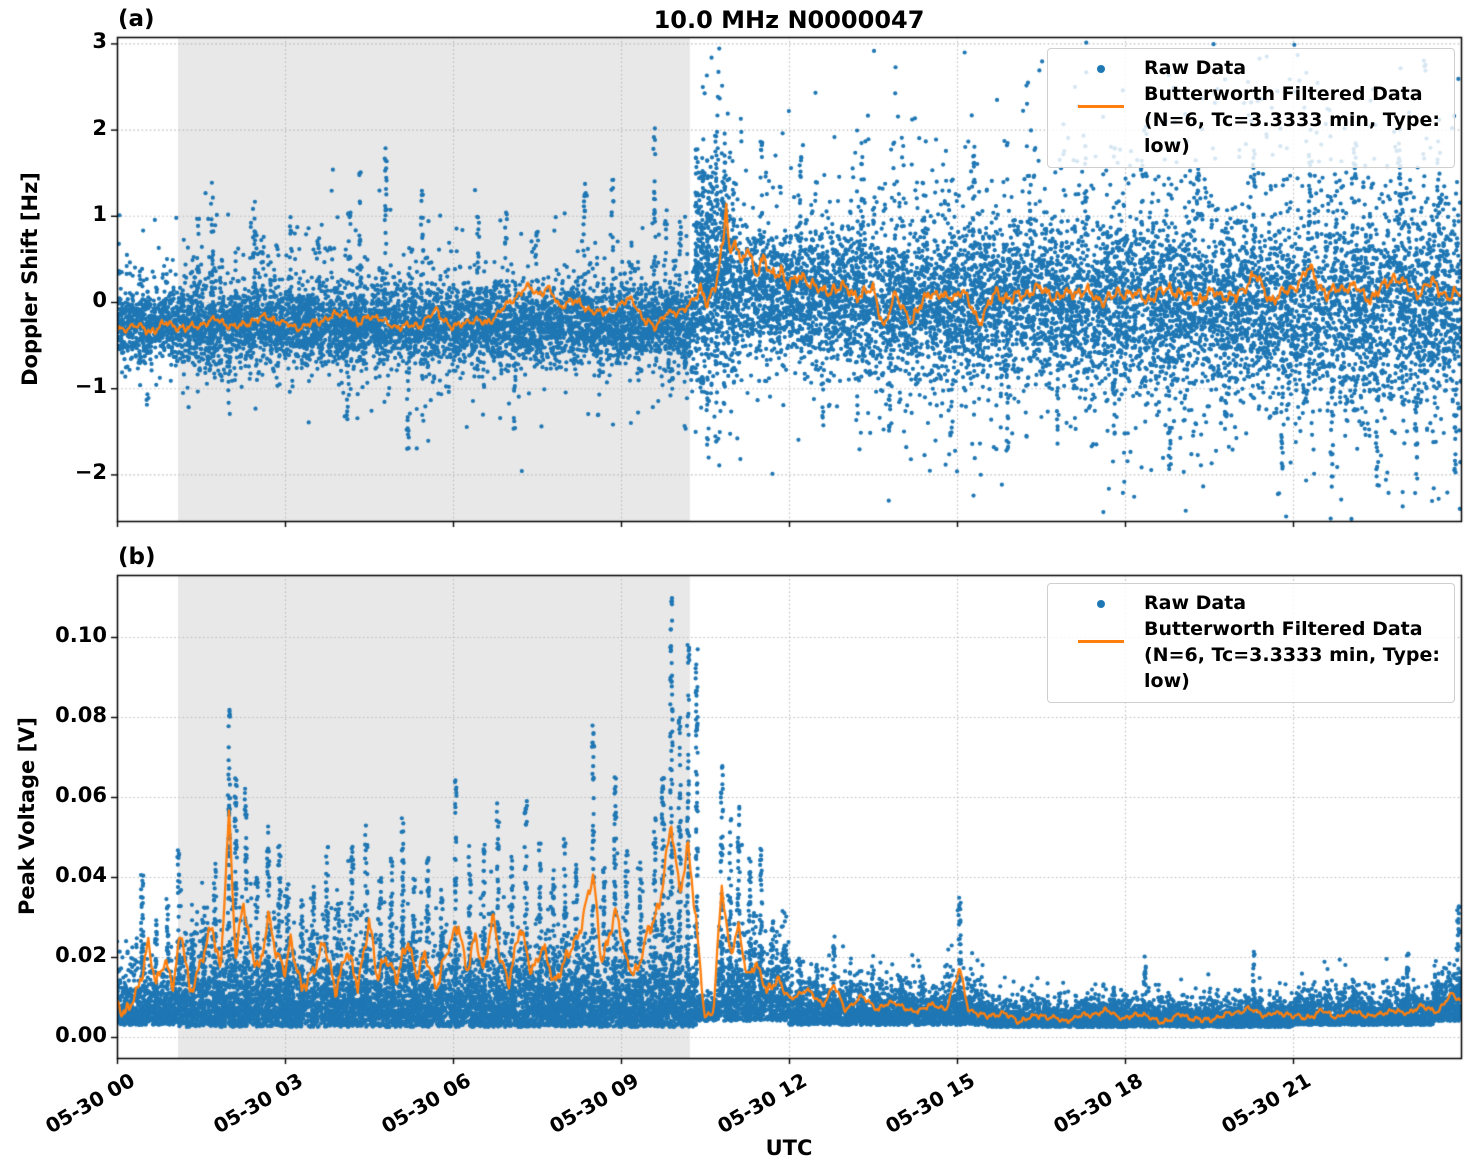 Image resolution: width=1471 pixels, height=1172 pixels. I want to click on y-tick-label: 0.06, so click(81, 795).